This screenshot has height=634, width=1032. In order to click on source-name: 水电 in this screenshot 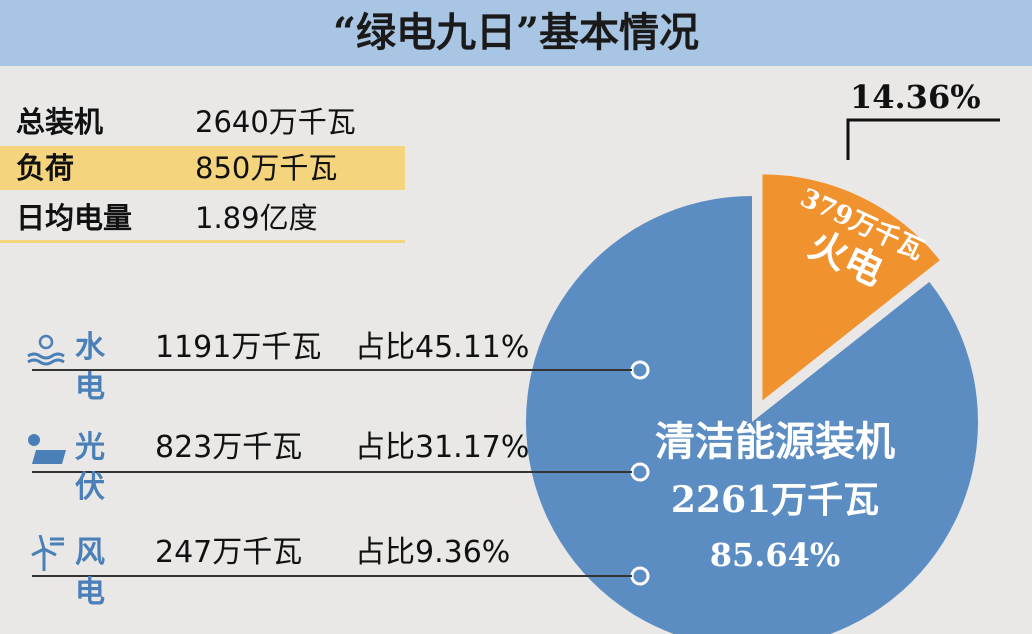, I will do `click(90, 367)`.